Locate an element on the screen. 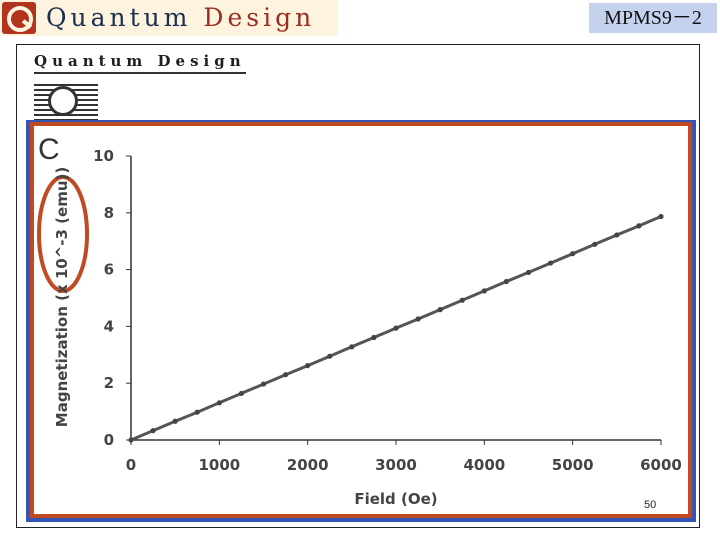 The width and height of the screenshot is (720, 540). x-tick-label: 4000 is located at coordinates (484, 465).